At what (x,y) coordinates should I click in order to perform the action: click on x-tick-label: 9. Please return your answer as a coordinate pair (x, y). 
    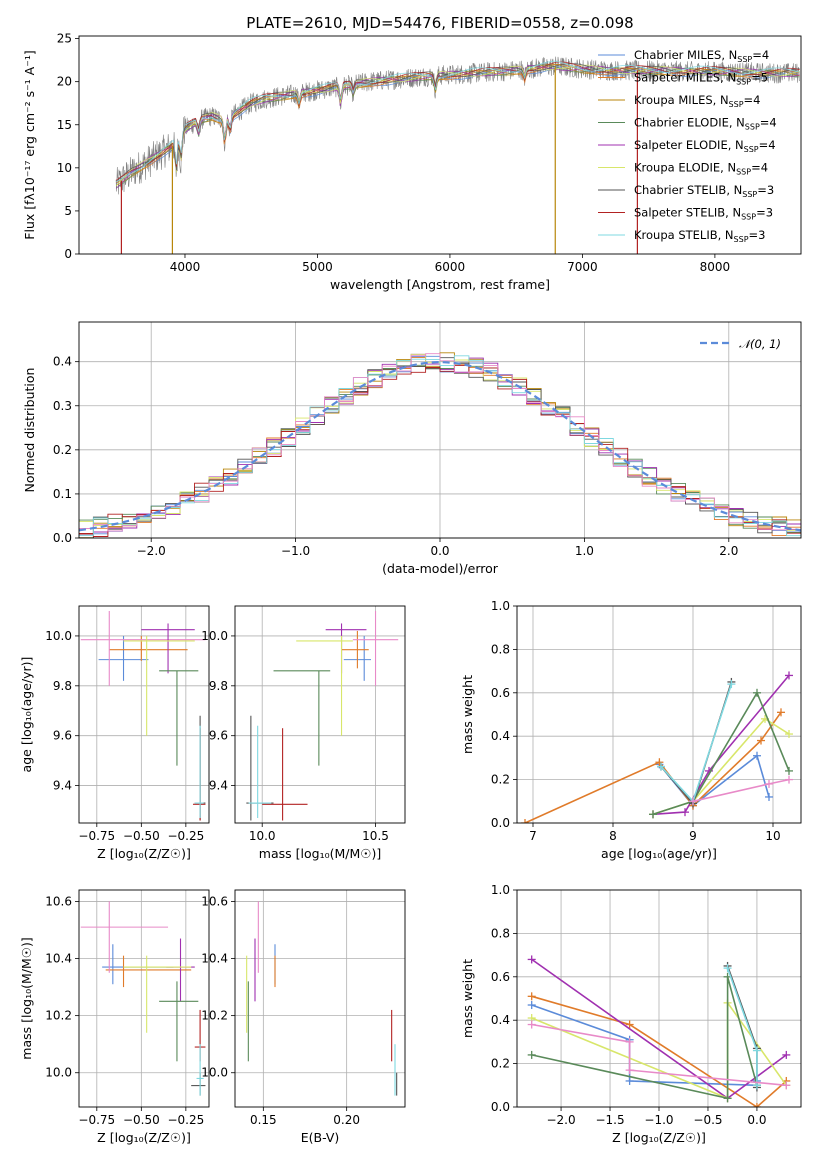
    Looking at the image, I should click on (693, 836).